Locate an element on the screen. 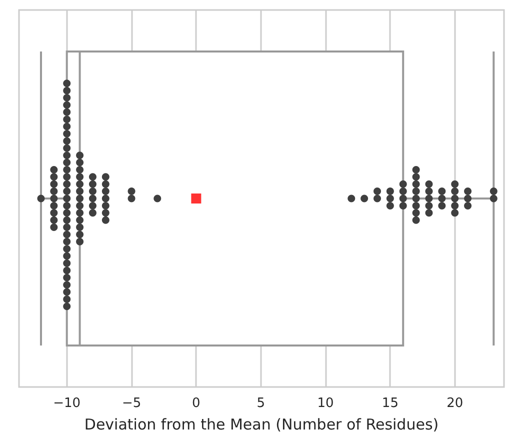 The width and height of the screenshot is (515, 446). x-tick-label: −5 is located at coordinates (132, 403).